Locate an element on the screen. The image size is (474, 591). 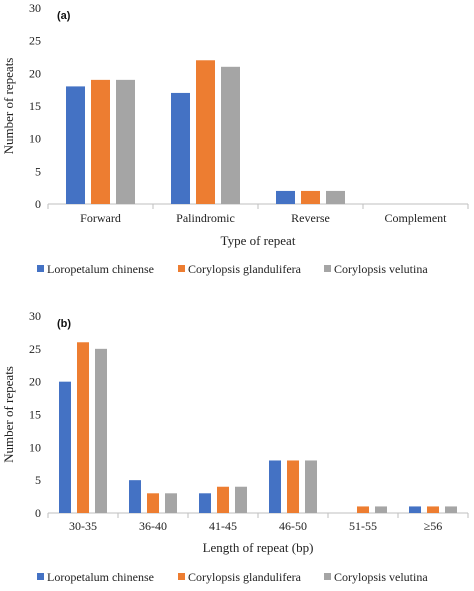
x-tick-label: Palindromic is located at coordinates (205, 218).